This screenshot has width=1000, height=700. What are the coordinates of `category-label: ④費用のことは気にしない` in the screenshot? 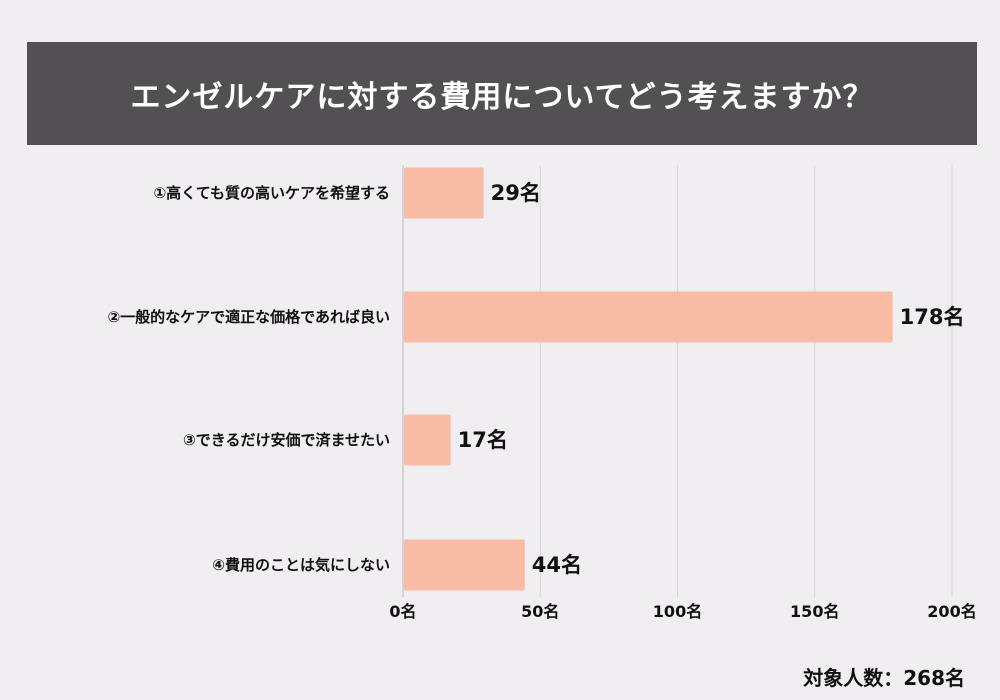 It's located at (301, 565).